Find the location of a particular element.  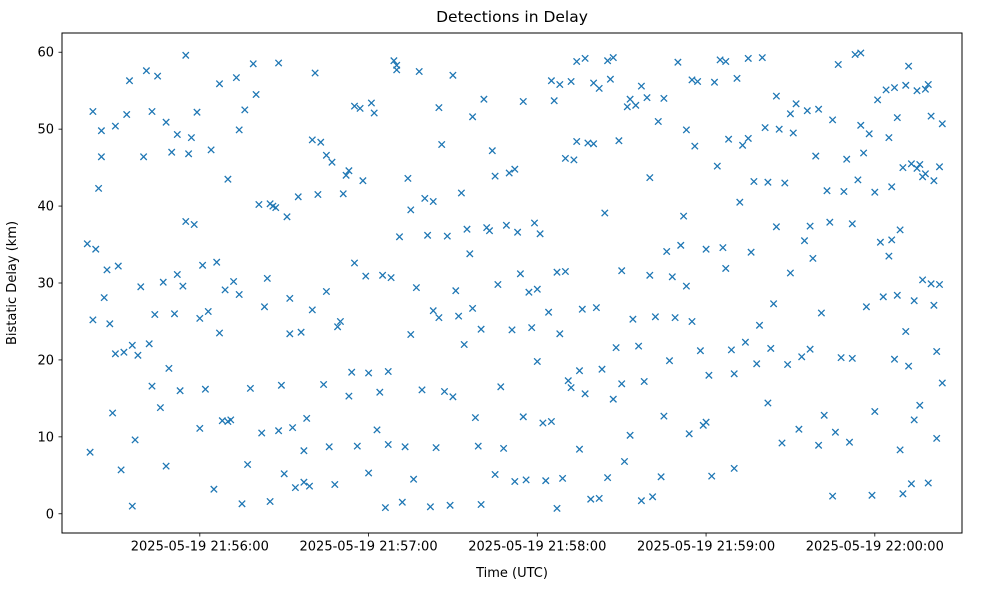

y-tick-label: 30 is located at coordinates (45, 284).